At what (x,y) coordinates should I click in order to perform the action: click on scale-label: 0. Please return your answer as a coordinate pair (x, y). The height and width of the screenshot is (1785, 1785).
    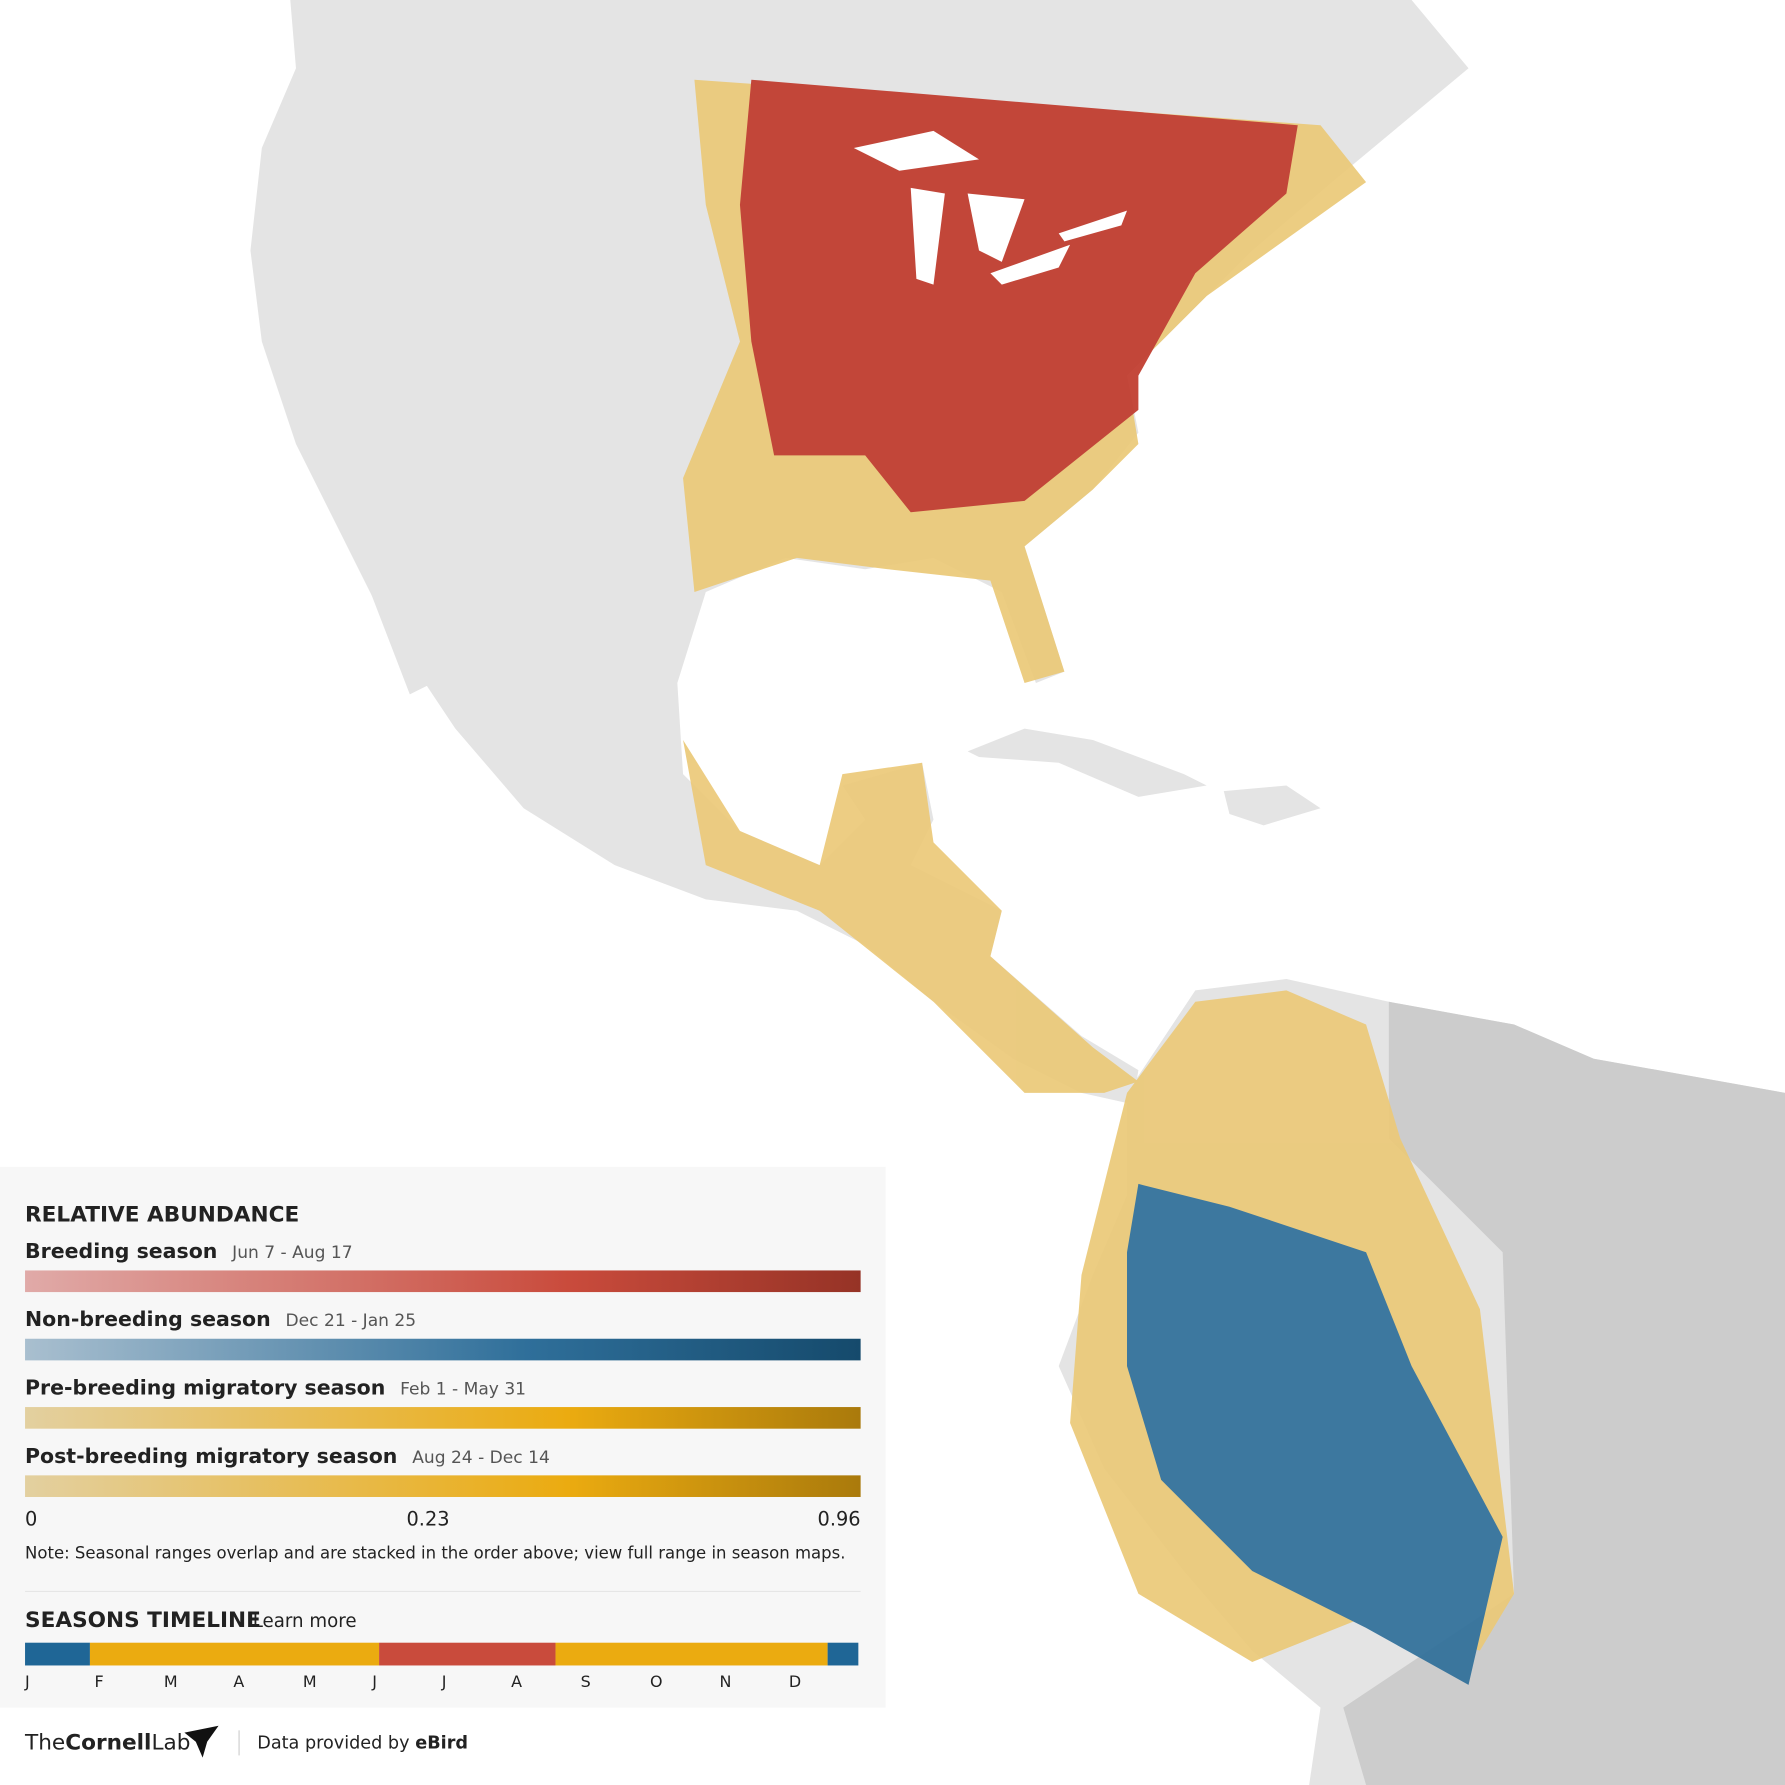
    Looking at the image, I should click on (31, 1518).